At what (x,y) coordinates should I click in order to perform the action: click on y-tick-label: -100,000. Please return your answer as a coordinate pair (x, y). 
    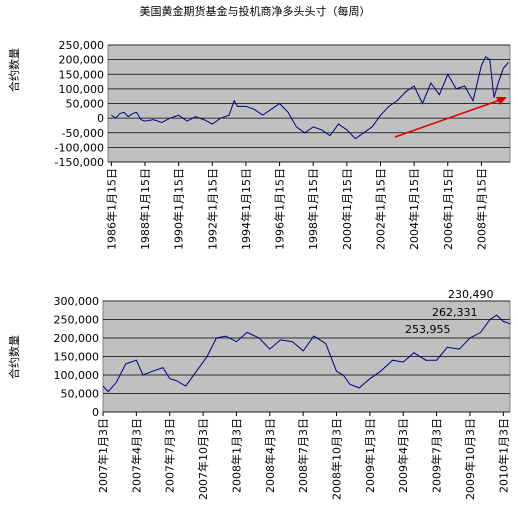
    Looking at the image, I should click on (79, 147).